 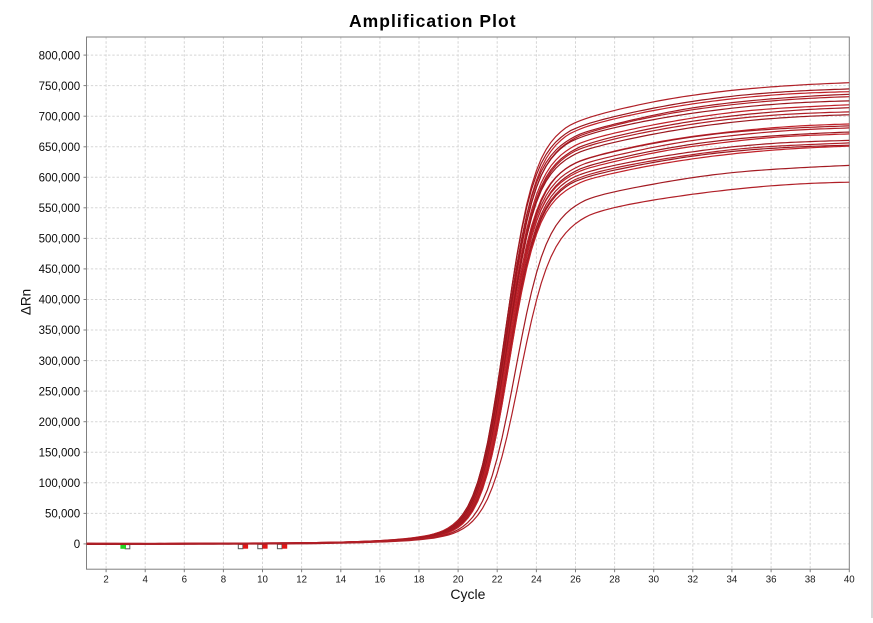 What do you see at coordinates (60, 484) in the screenshot?
I see `svg-text: 100,000` at bounding box center [60, 484].